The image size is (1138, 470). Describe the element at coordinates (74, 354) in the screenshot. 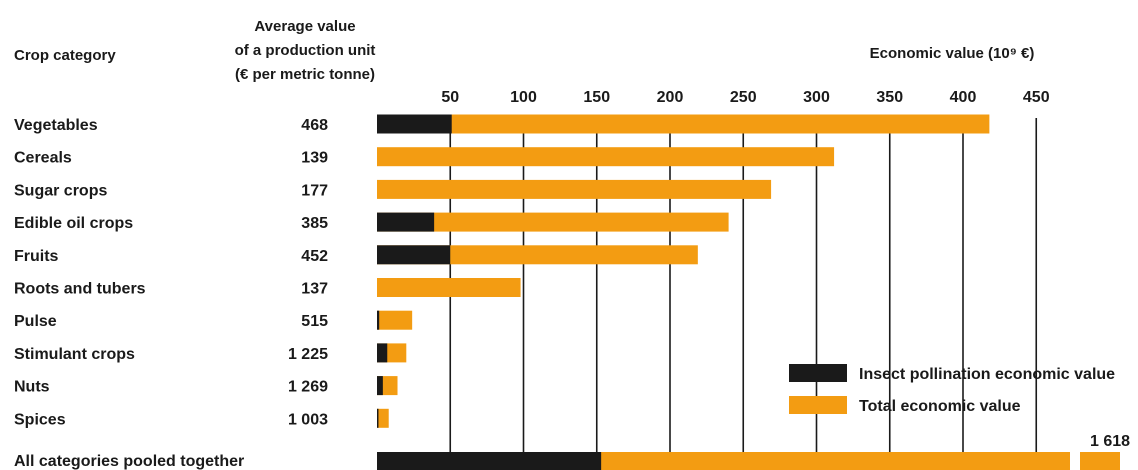

I see `category-label: Stimulant crops` at that location.